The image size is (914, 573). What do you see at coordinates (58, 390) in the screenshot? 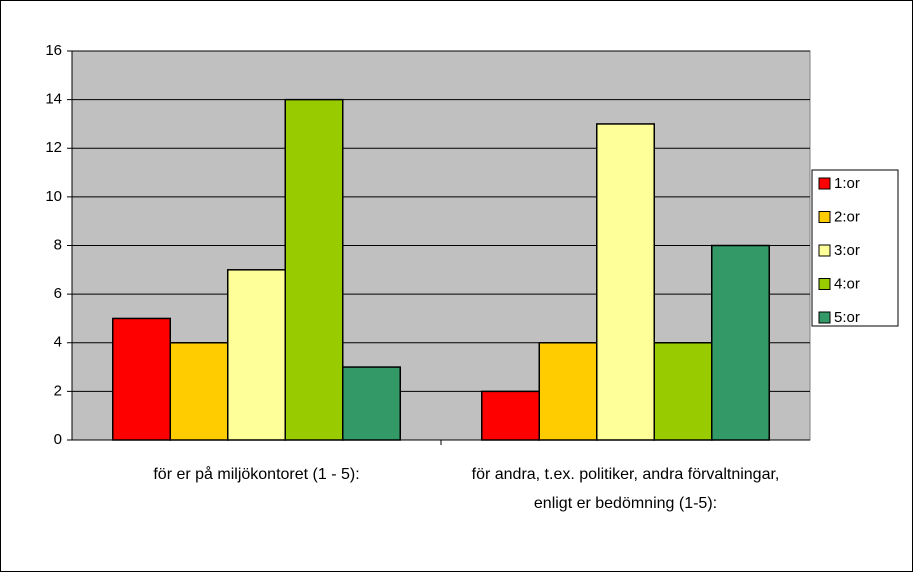
I see `y-tick-label: 2` at bounding box center [58, 390].